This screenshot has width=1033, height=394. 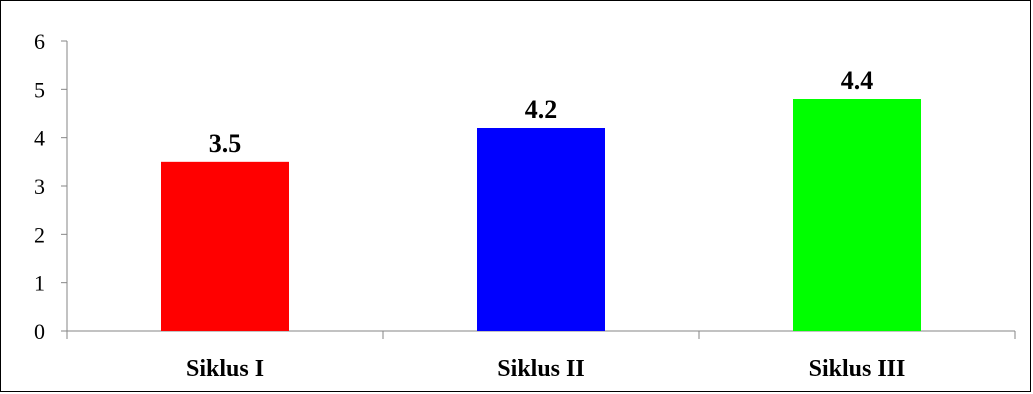 I want to click on category-label-3: Siklus III, so click(x=857, y=369).